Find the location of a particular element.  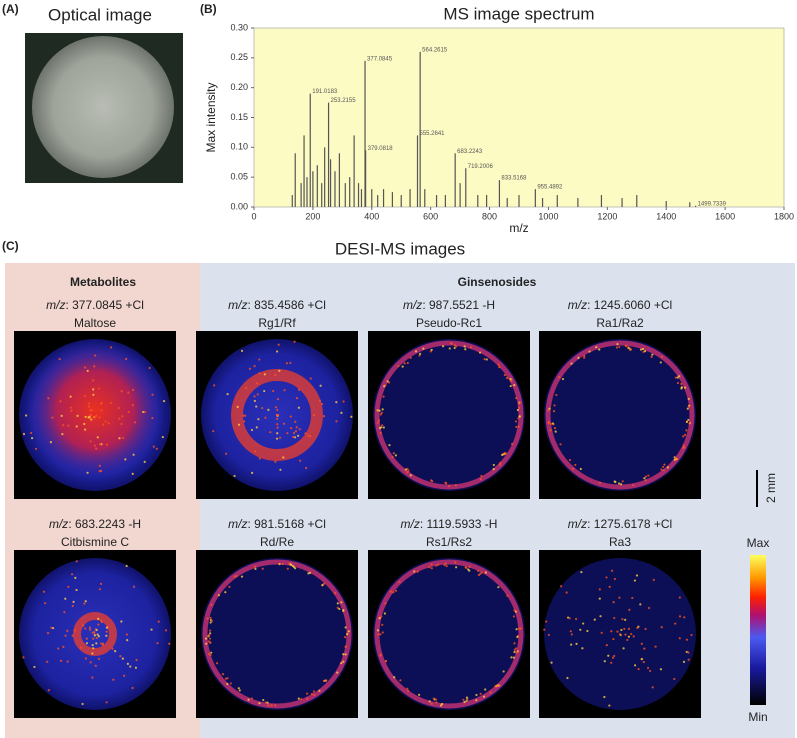

colorbar-max: Max is located at coordinates (758, 543).